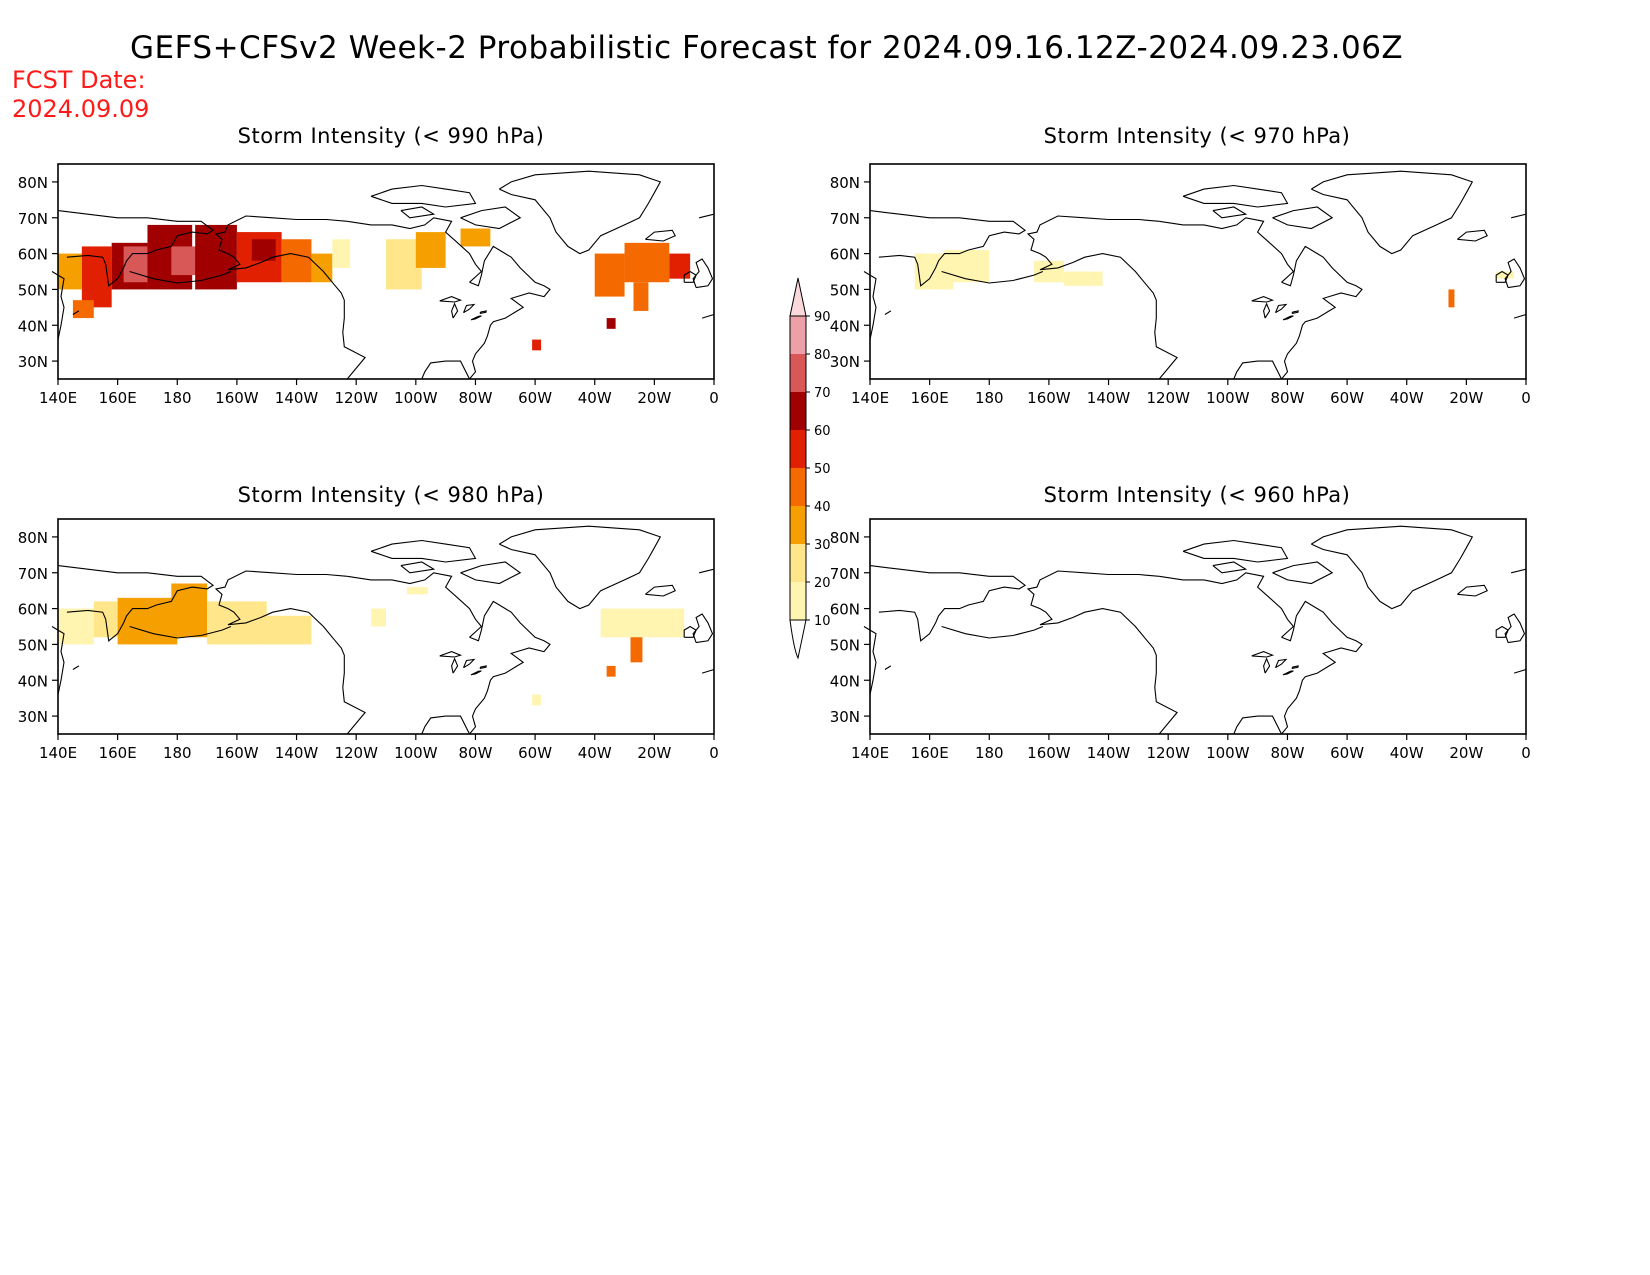 The height and width of the screenshot is (1275, 1650). Describe the element at coordinates (822, 431) in the screenshot. I see `colorbar-tick-label: 60` at that location.